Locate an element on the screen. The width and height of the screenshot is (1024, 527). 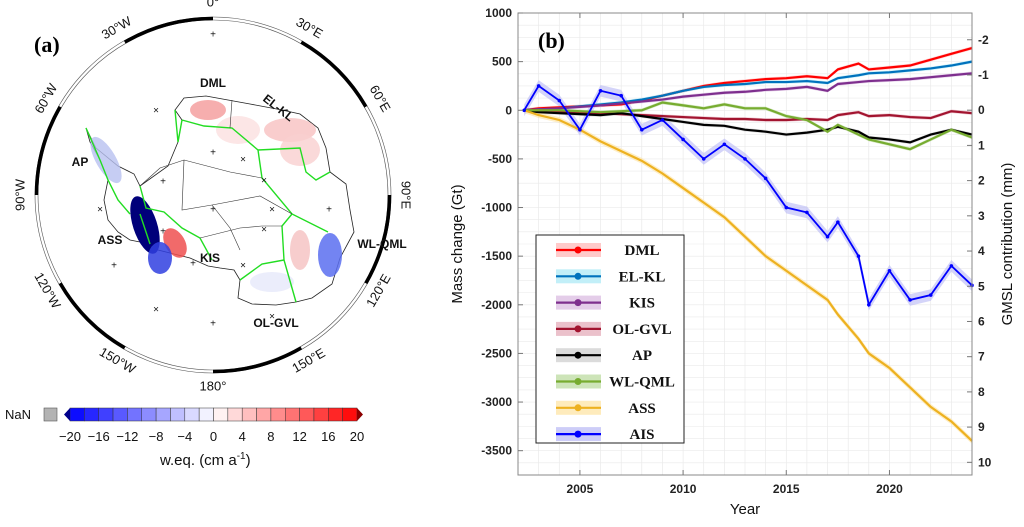
ap-anomaly is located at coordinates (106, 160).